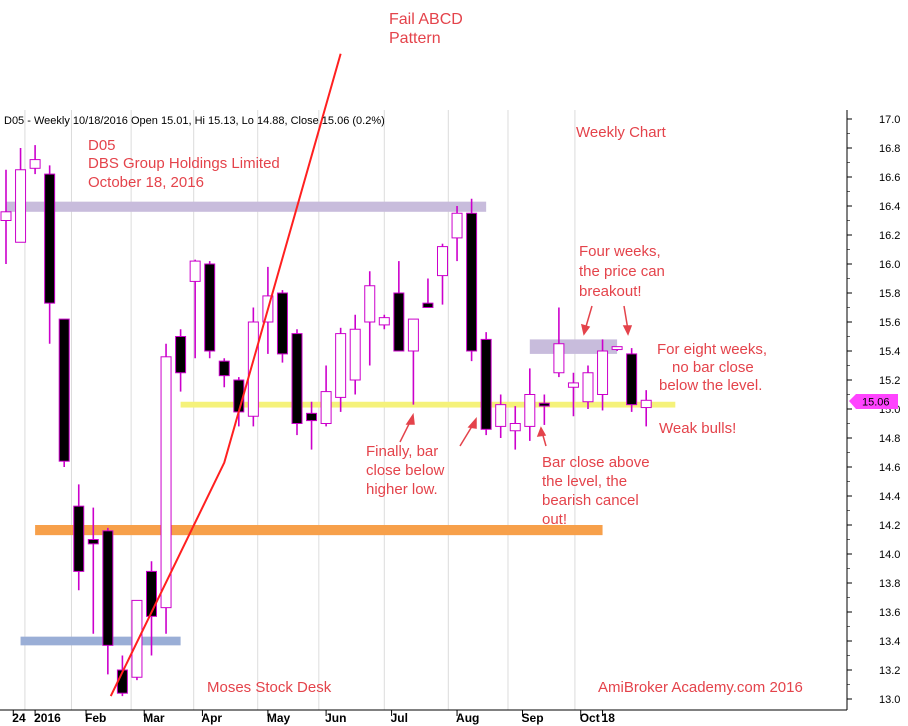  Describe the element at coordinates (697, 428) in the screenshot. I see `annotation-weak-bulls: Weak bulls!` at that location.